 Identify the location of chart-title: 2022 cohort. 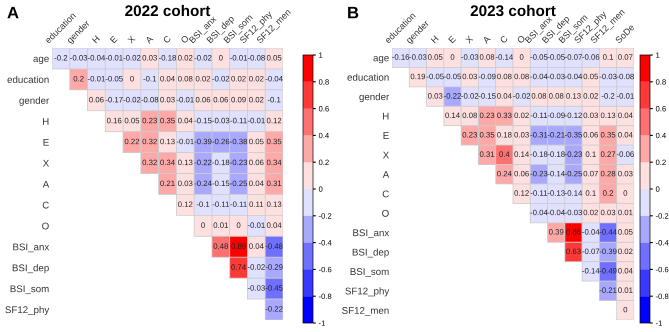
(167, 10).